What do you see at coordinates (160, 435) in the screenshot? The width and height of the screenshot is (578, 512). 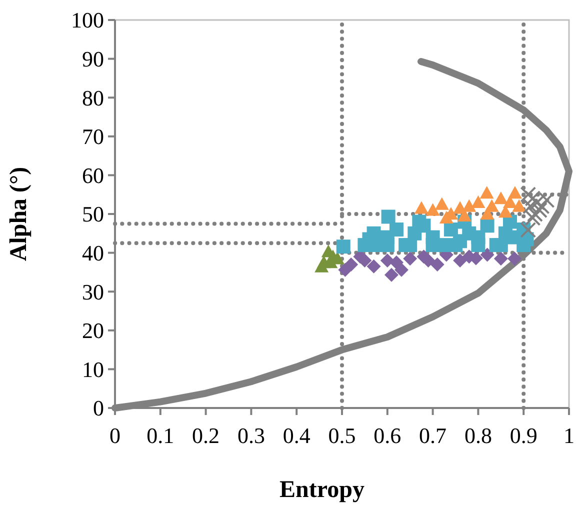 I see `x-tick-label: 0.1` at bounding box center [160, 435].